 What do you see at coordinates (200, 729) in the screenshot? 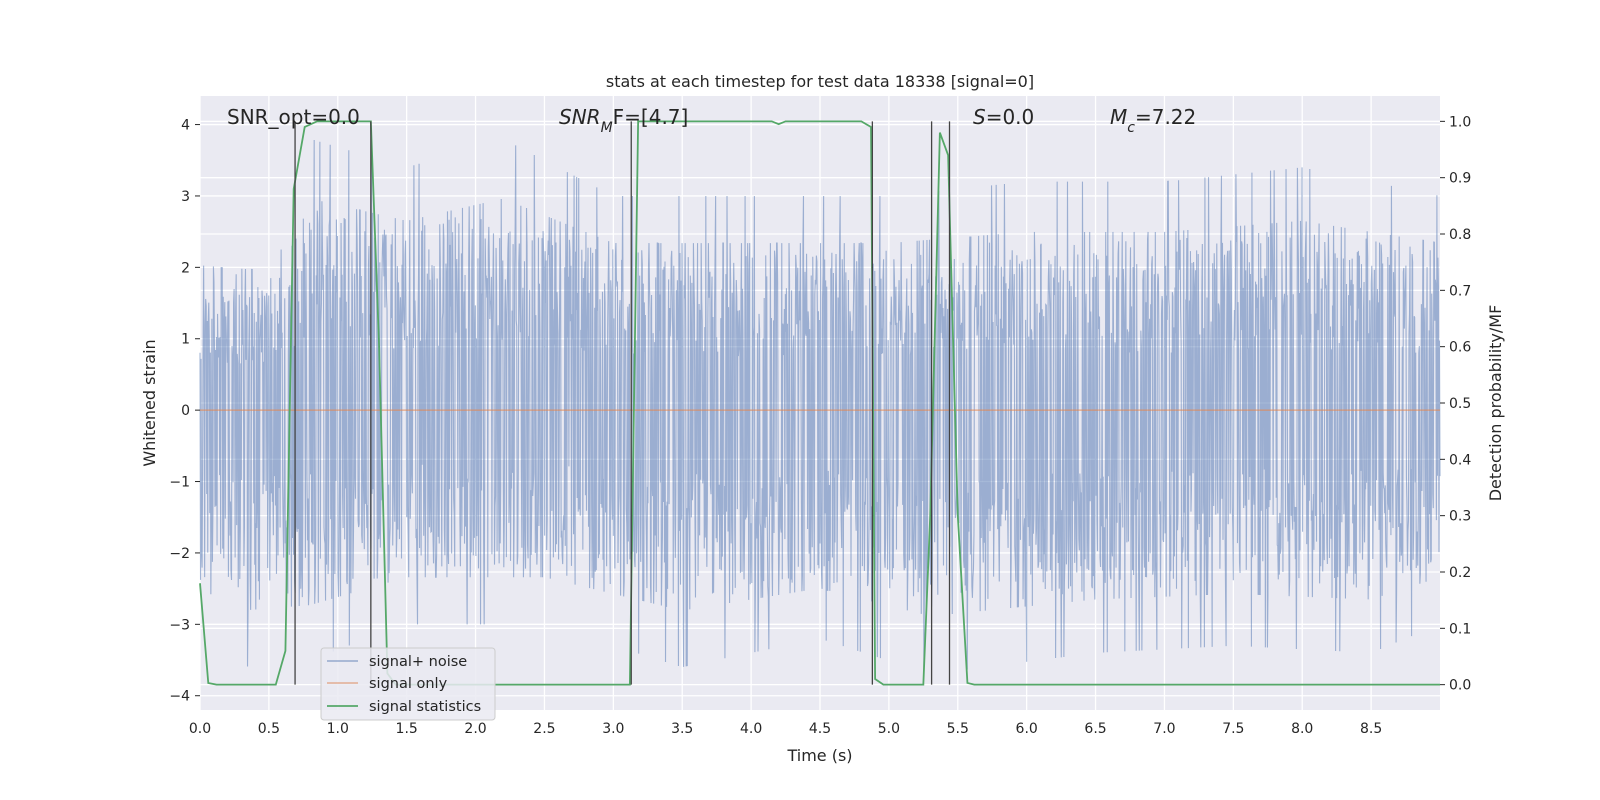
I see `x-tick-label: 0.0` at bounding box center [200, 729].